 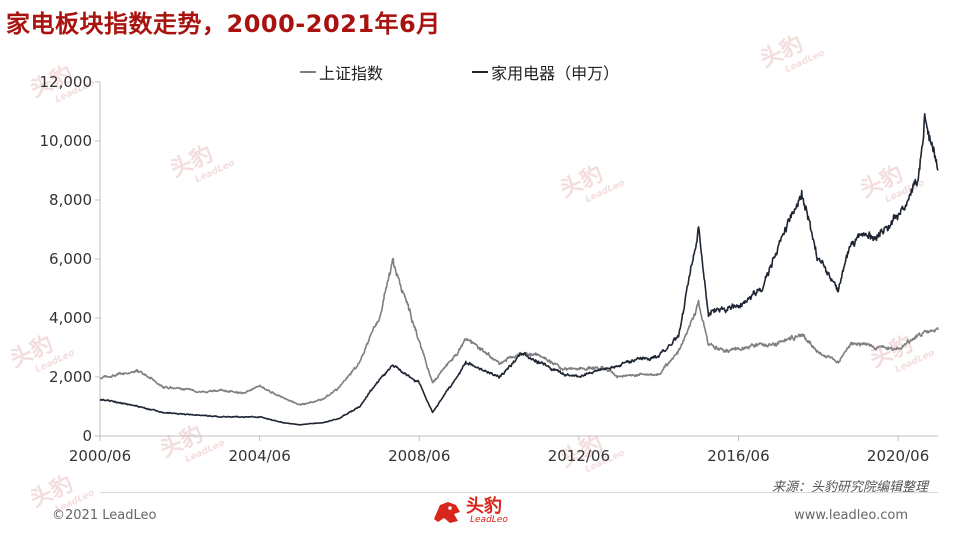 What do you see at coordinates (70, 318) in the screenshot?
I see `y-tick-label: 4,000` at bounding box center [70, 318].